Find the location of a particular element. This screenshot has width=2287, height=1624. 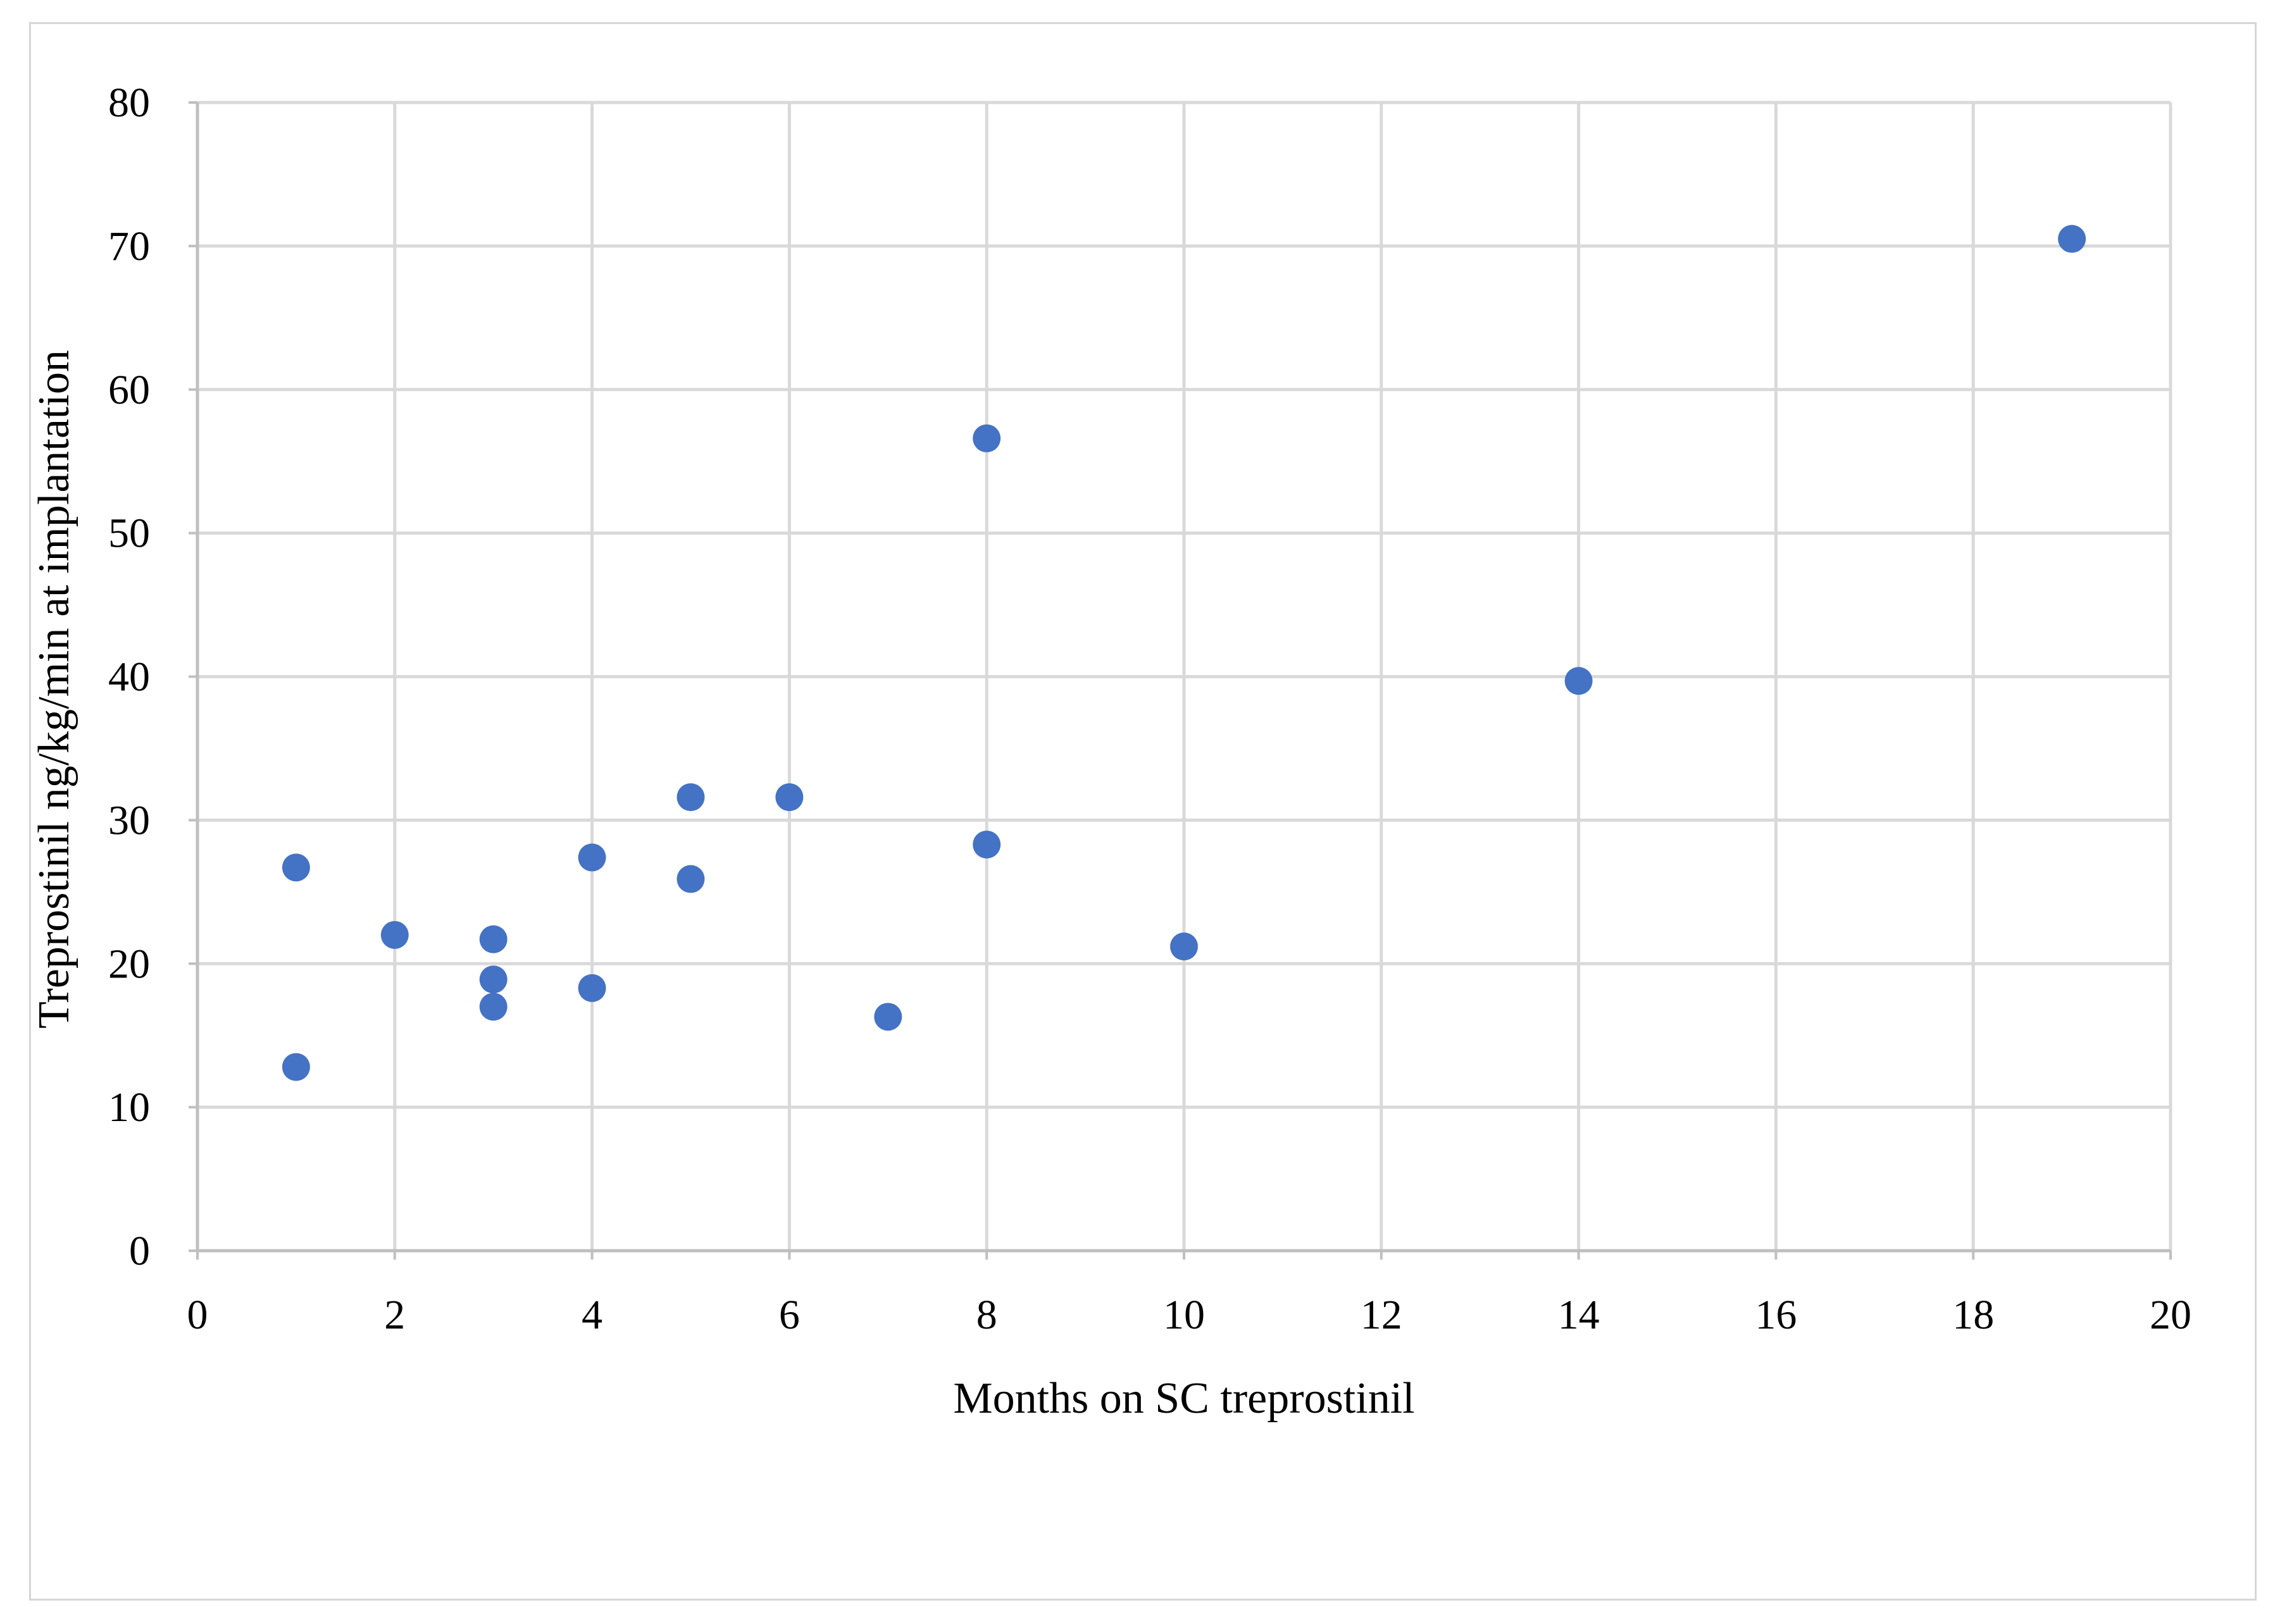

x-tick-label: 6 is located at coordinates (789, 1315).